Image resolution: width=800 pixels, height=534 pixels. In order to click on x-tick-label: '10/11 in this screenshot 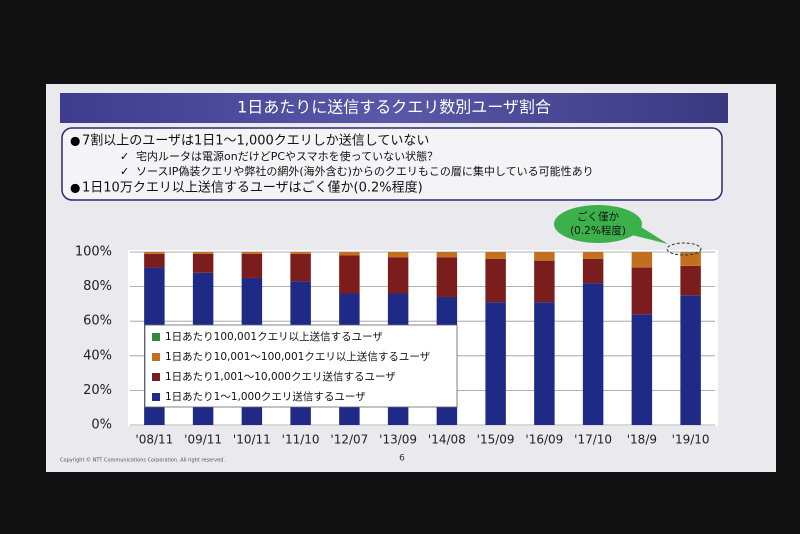, I will do `click(252, 440)`.